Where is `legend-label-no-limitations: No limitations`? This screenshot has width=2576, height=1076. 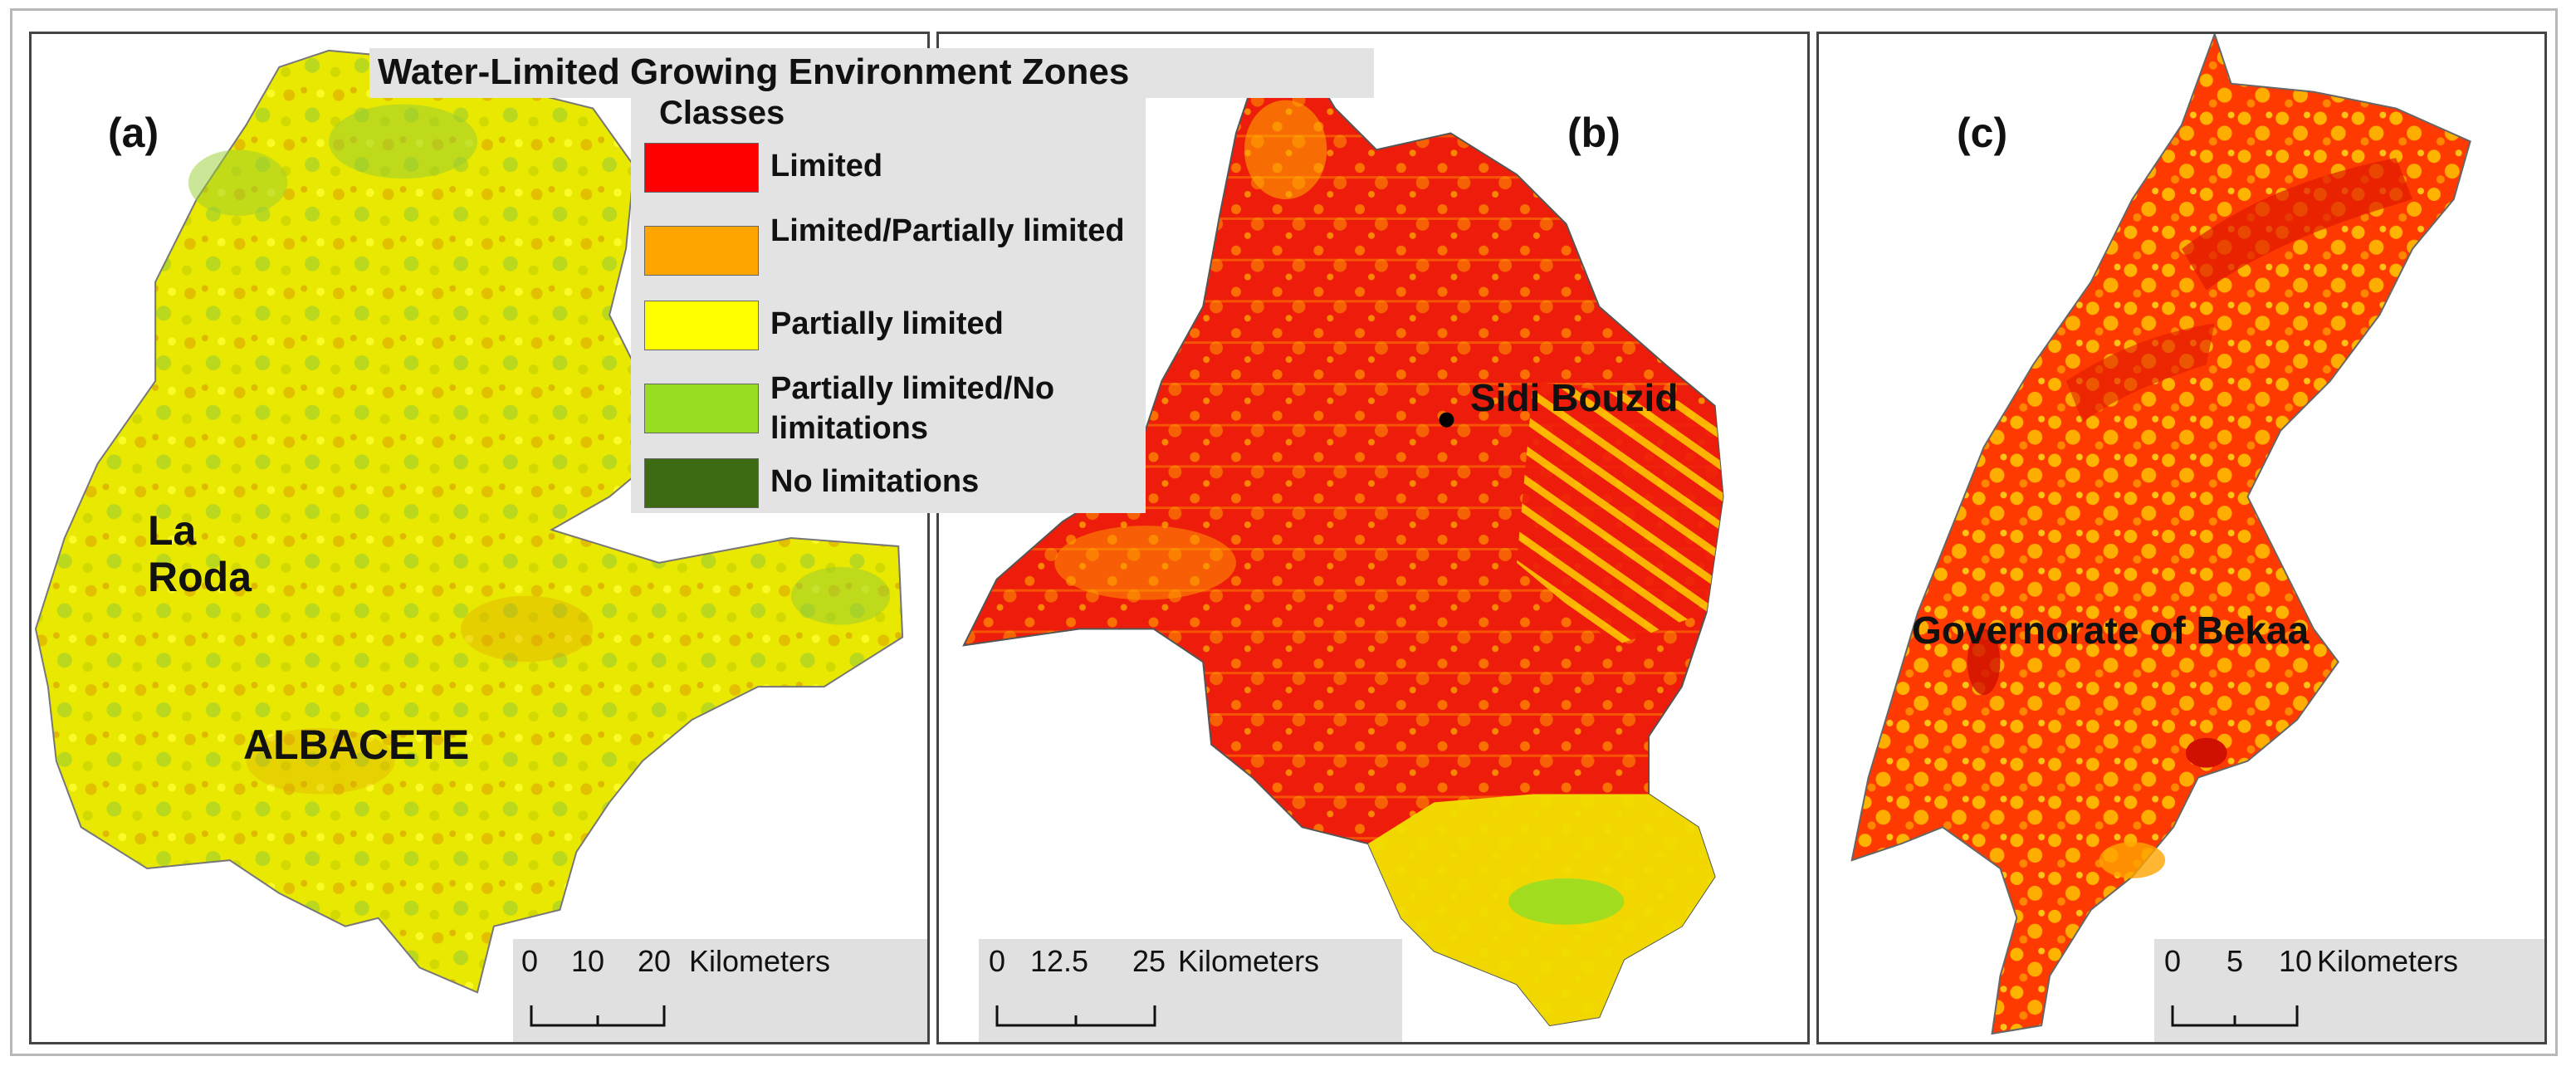 legend-label-no-limitations: No limitations is located at coordinates (875, 482).